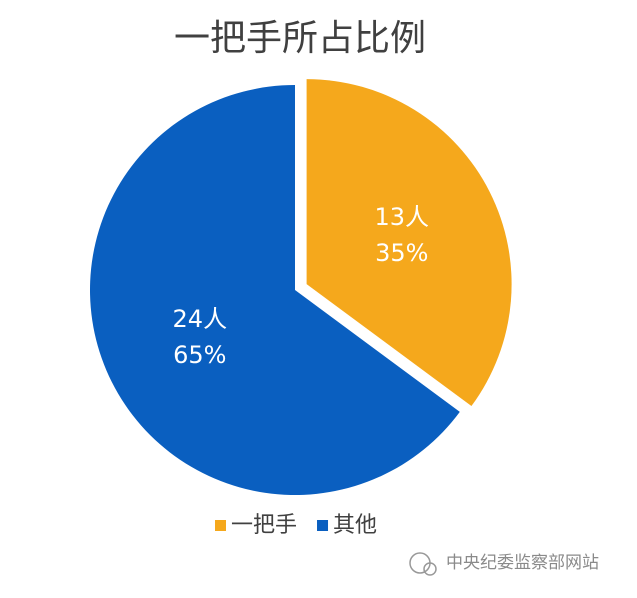 This screenshot has width=637, height=598. Describe the element at coordinates (423, 564) in the screenshot. I see `watermark-icon` at that location.